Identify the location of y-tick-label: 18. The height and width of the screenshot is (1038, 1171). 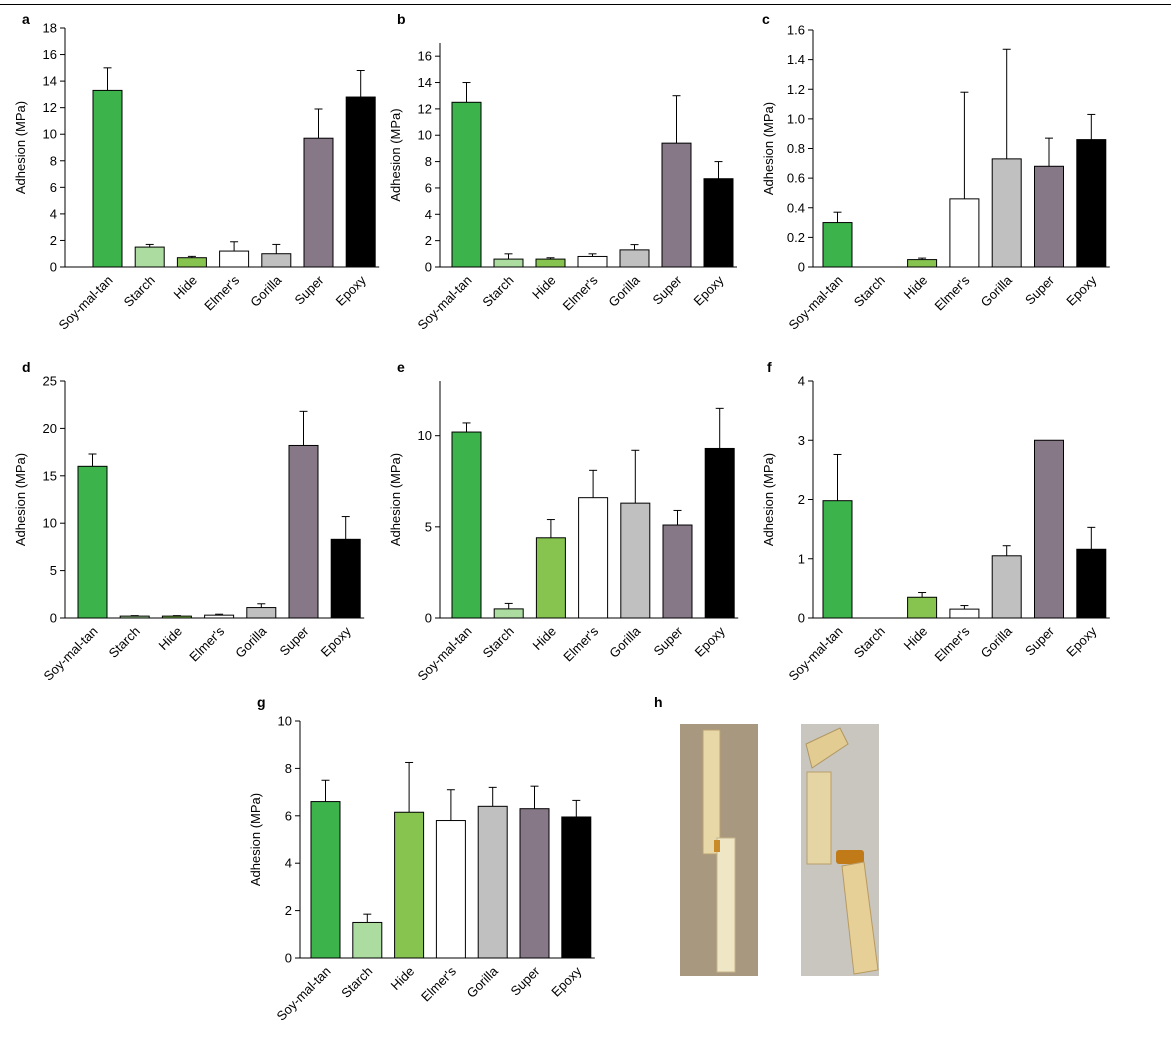
(50, 28).